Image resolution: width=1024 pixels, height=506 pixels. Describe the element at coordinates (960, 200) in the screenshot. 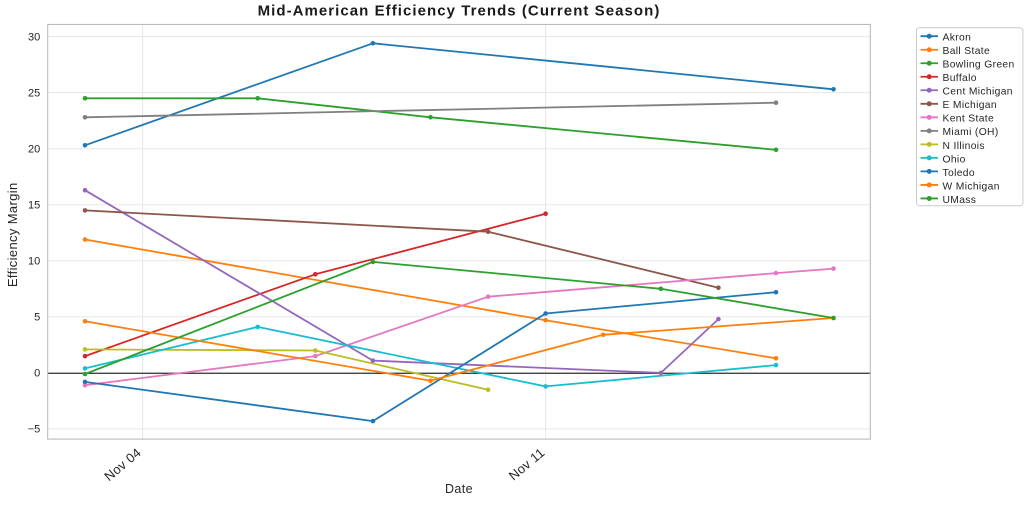

I see `svg-text: UMass` at that location.